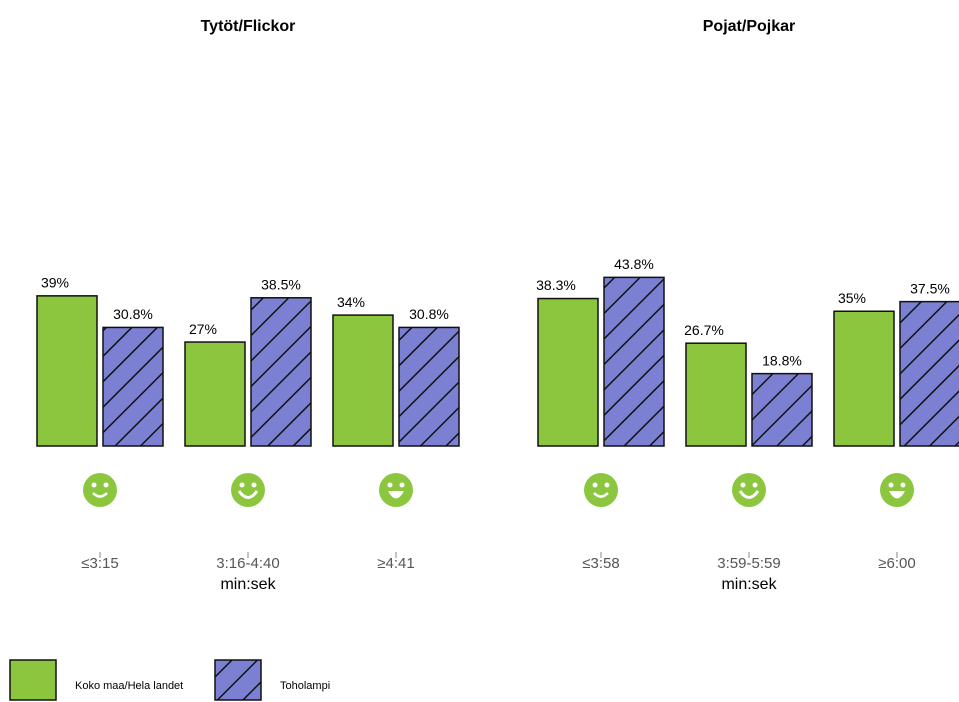 The height and width of the screenshot is (702, 959). I want to click on x-tick-label: 3:59-5:59, so click(748, 563).